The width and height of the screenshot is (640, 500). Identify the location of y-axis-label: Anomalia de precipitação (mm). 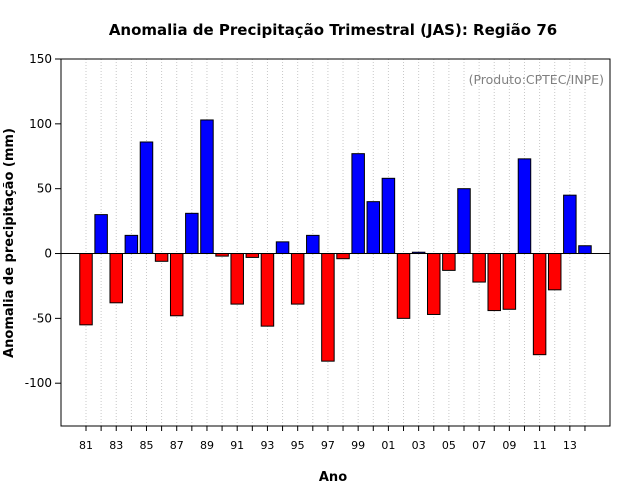
(9, 243).